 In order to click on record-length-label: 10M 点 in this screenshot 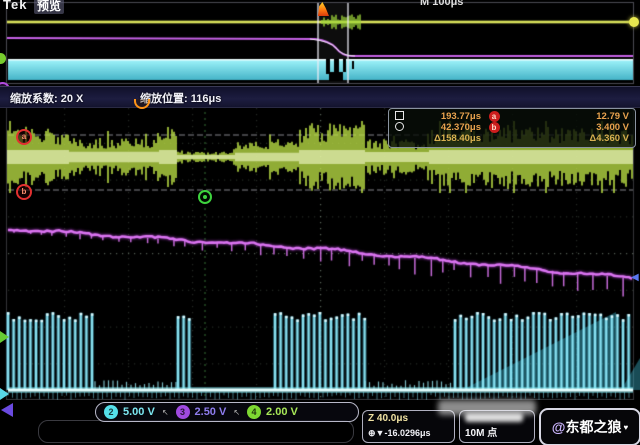, I will do `click(481, 433)`.